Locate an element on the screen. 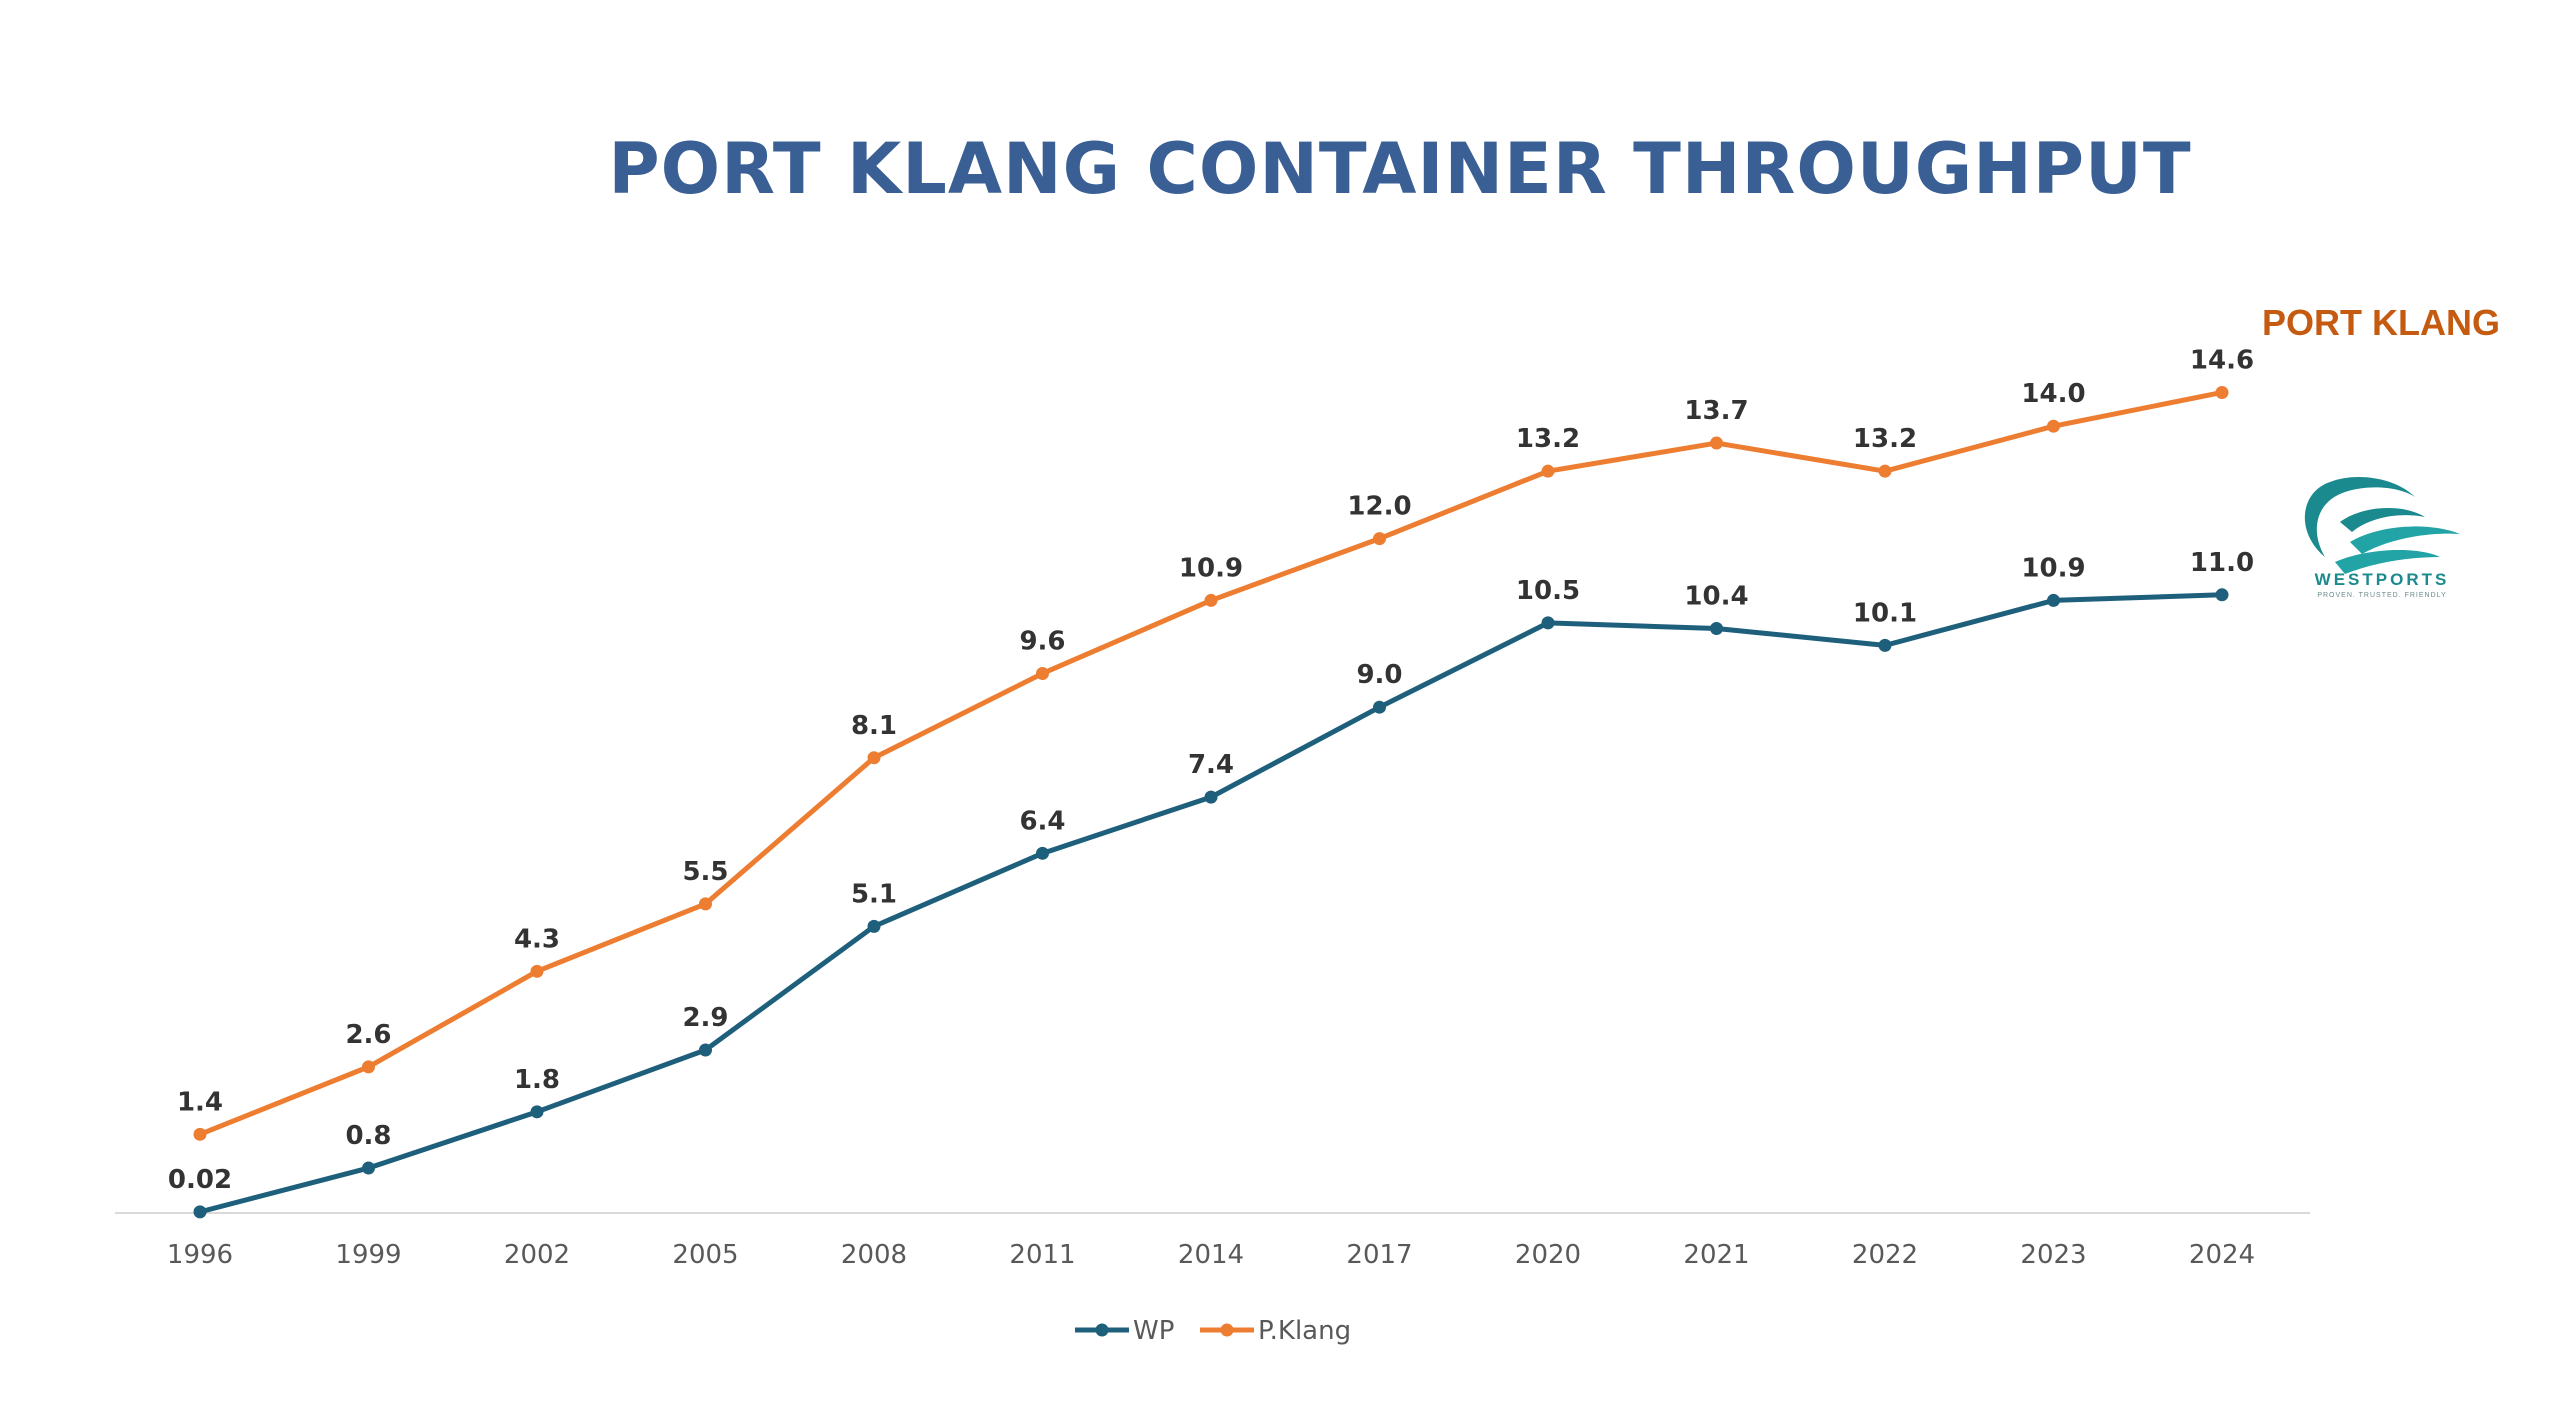  westports-logo-tagline: PROVEN. TRUSTED. FRIENDLY is located at coordinates (2382, 595).